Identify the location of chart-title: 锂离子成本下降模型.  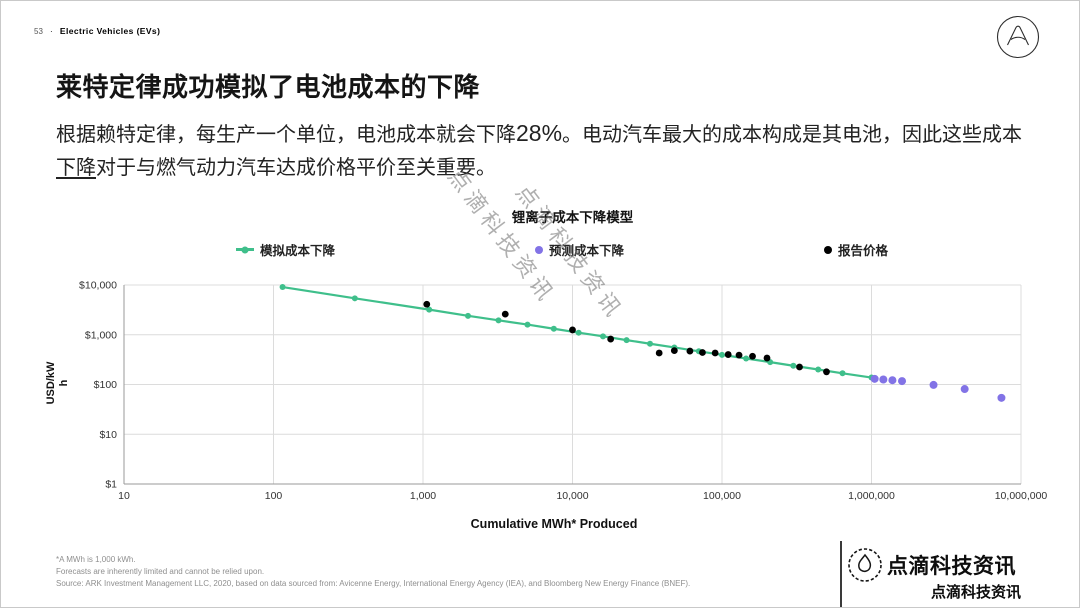
(572, 217).